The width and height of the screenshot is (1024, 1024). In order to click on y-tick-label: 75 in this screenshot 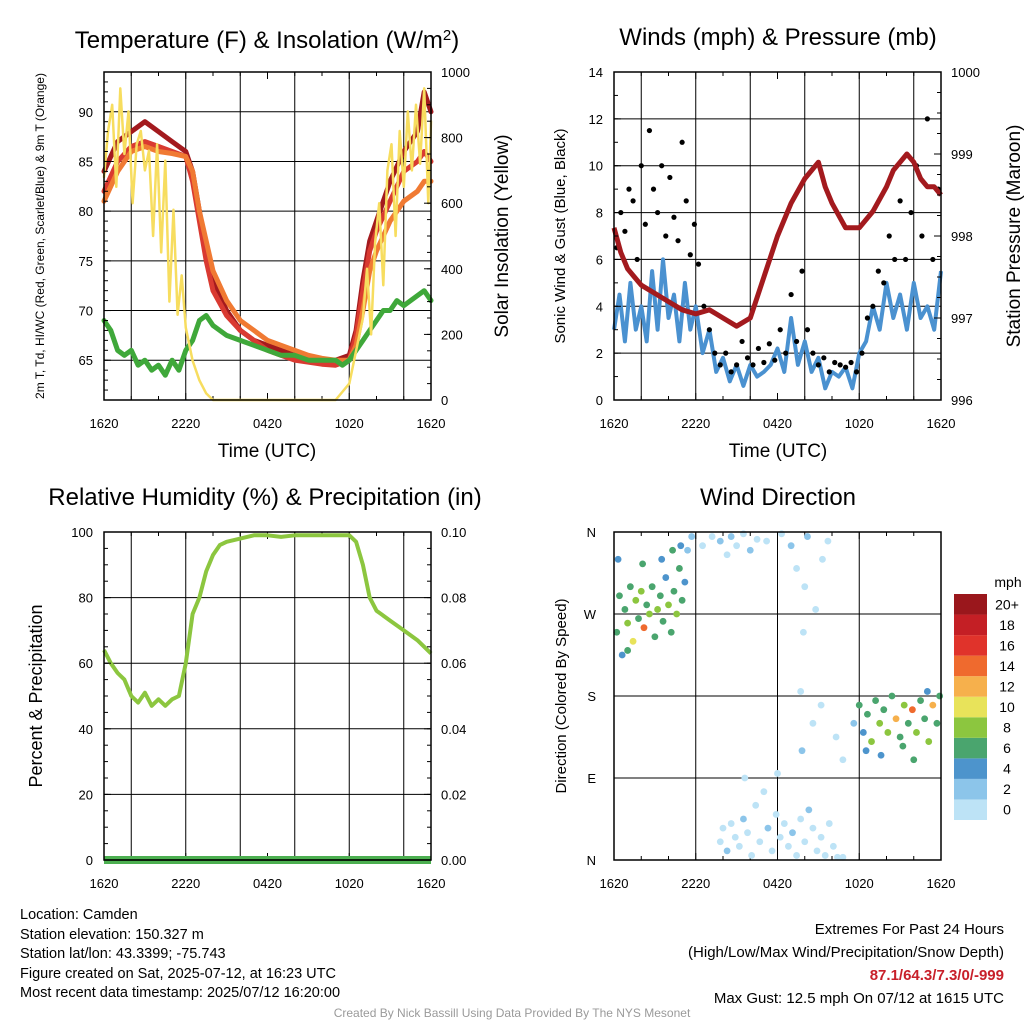, I will do `click(86, 261)`.